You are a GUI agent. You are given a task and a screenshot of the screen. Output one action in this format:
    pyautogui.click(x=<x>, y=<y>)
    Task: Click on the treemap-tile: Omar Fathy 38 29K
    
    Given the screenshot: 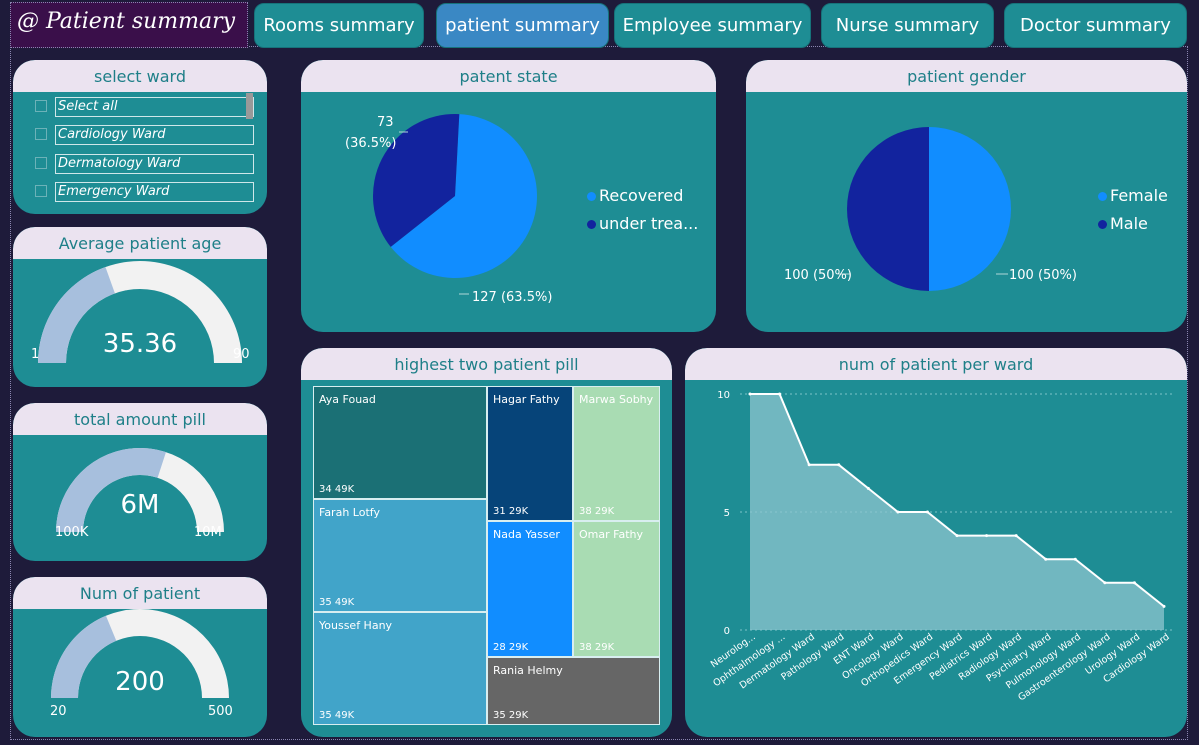 What is the action you would take?
    pyautogui.click(x=616, y=589)
    